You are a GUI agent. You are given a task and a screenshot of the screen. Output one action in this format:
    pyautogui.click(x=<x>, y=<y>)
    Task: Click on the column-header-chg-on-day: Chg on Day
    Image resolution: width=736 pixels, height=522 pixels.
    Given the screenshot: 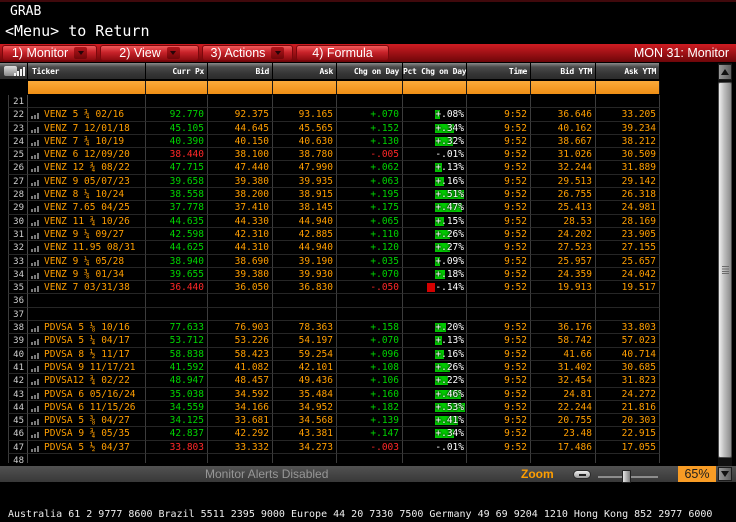 What is the action you would take?
    pyautogui.click(x=370, y=71)
    